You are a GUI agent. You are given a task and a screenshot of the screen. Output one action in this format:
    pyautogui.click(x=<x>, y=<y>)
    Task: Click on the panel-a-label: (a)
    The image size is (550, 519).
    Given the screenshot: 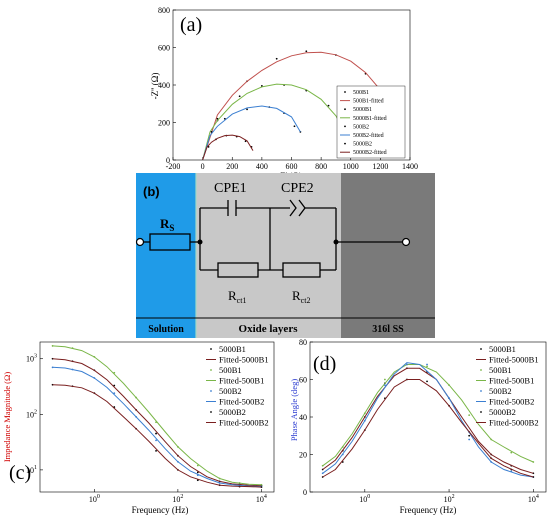 What is the action you would take?
    pyautogui.click(x=191, y=25)
    